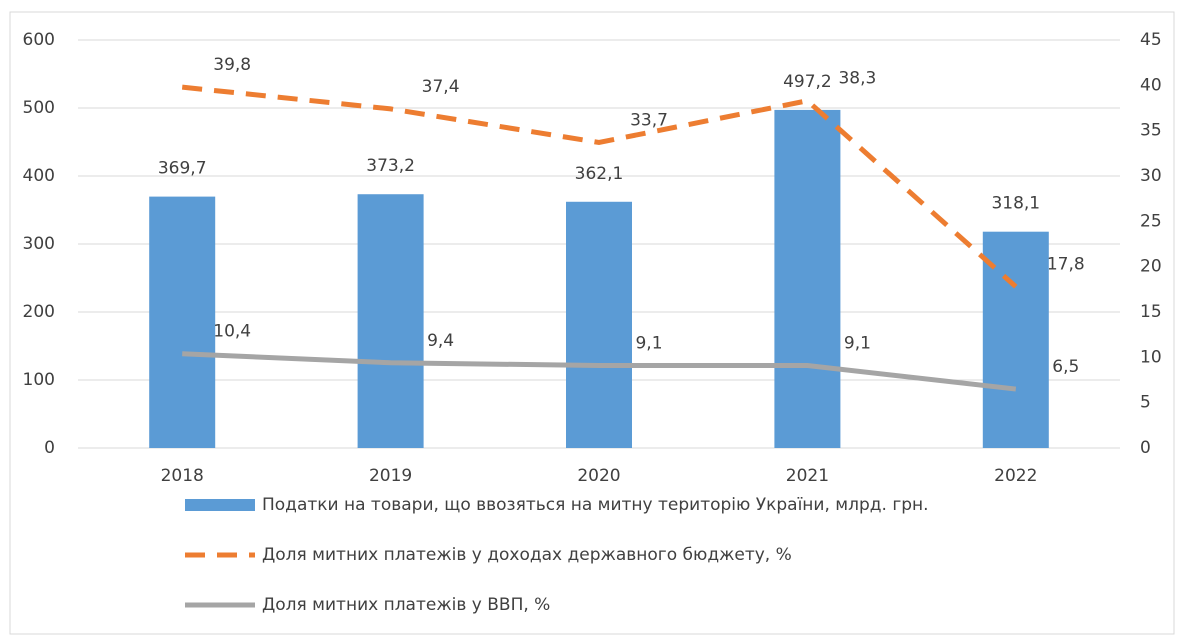 This screenshot has height=635, width=1182. I want to click on y2-tick-label: 25, so click(1151, 221).